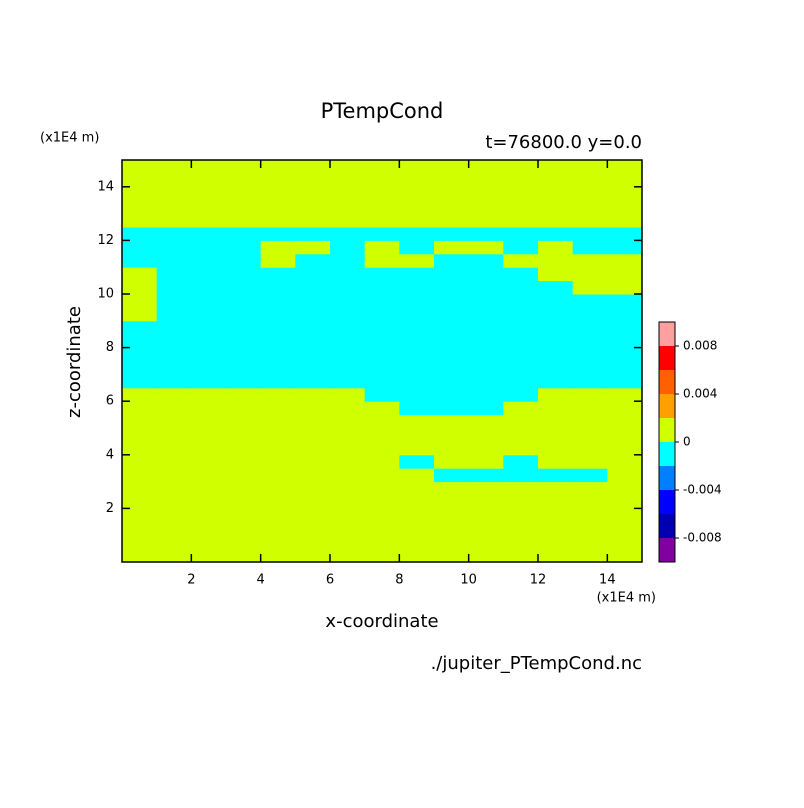 This screenshot has width=804, height=808. I want to click on source: ./jupiter_PTempCond.nc, so click(536, 663).